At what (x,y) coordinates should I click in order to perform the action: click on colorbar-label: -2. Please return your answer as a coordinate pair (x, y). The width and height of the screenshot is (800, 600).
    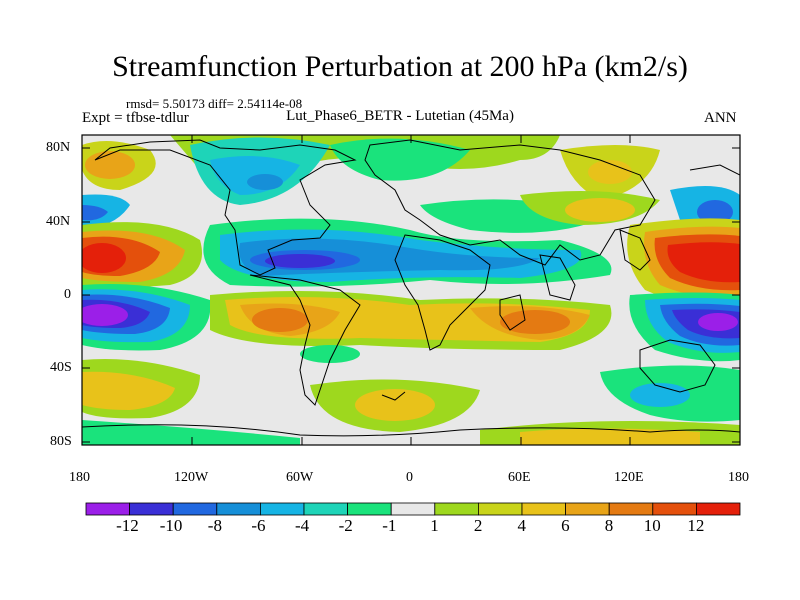
    Looking at the image, I should click on (345, 525).